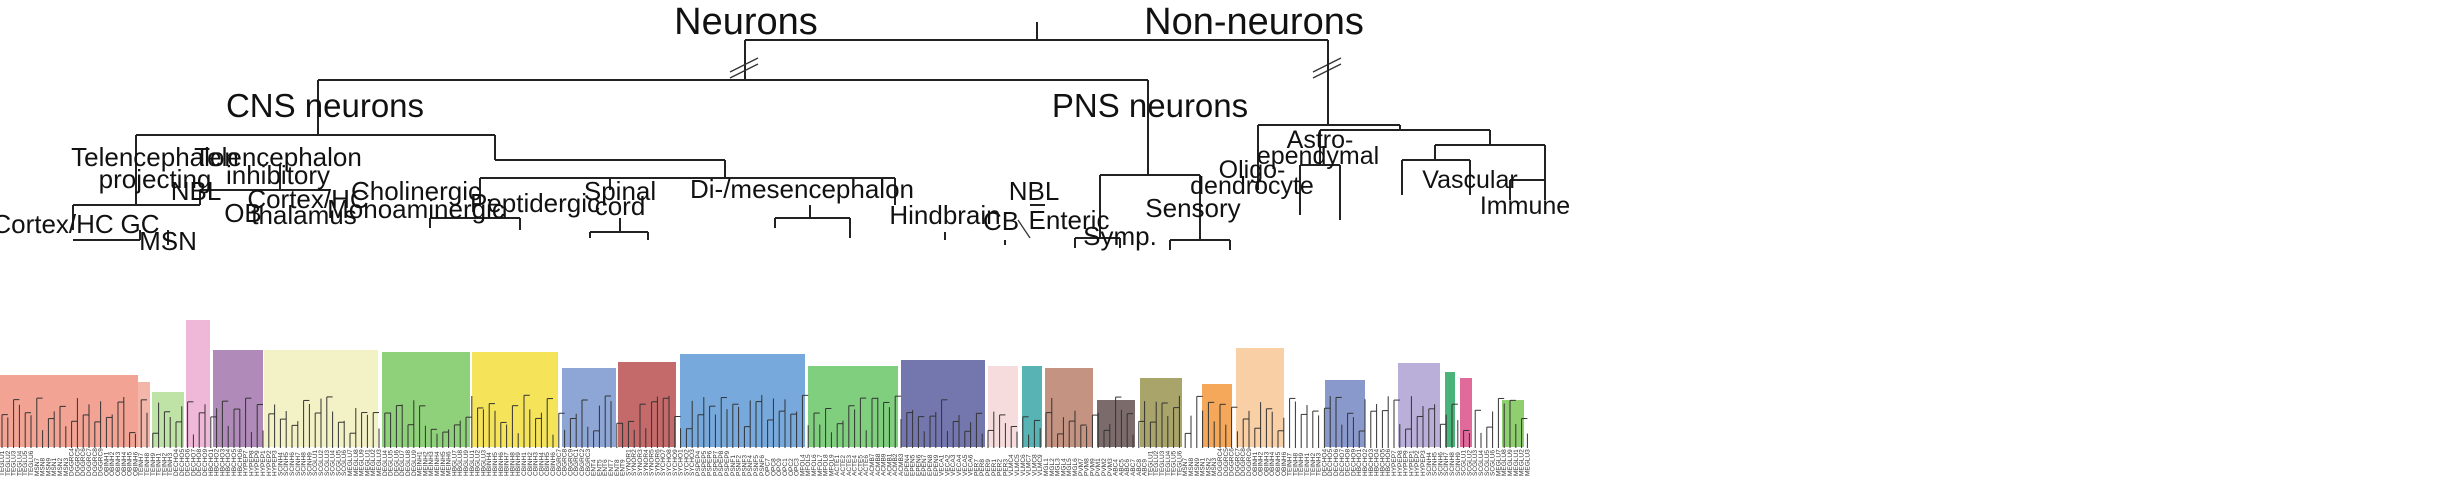 The height and width of the screenshot is (477, 2441). What do you see at coordinates (773, 467) in the screenshot?
I see `leaf-label: OPC8` at bounding box center [773, 467].